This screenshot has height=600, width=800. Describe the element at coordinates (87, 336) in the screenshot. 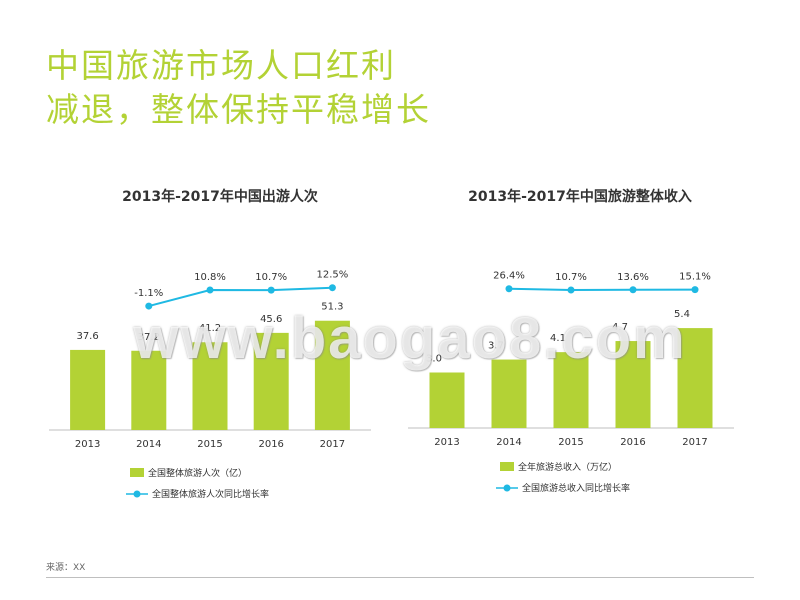

I see `bar-value-label: 37.6` at that location.